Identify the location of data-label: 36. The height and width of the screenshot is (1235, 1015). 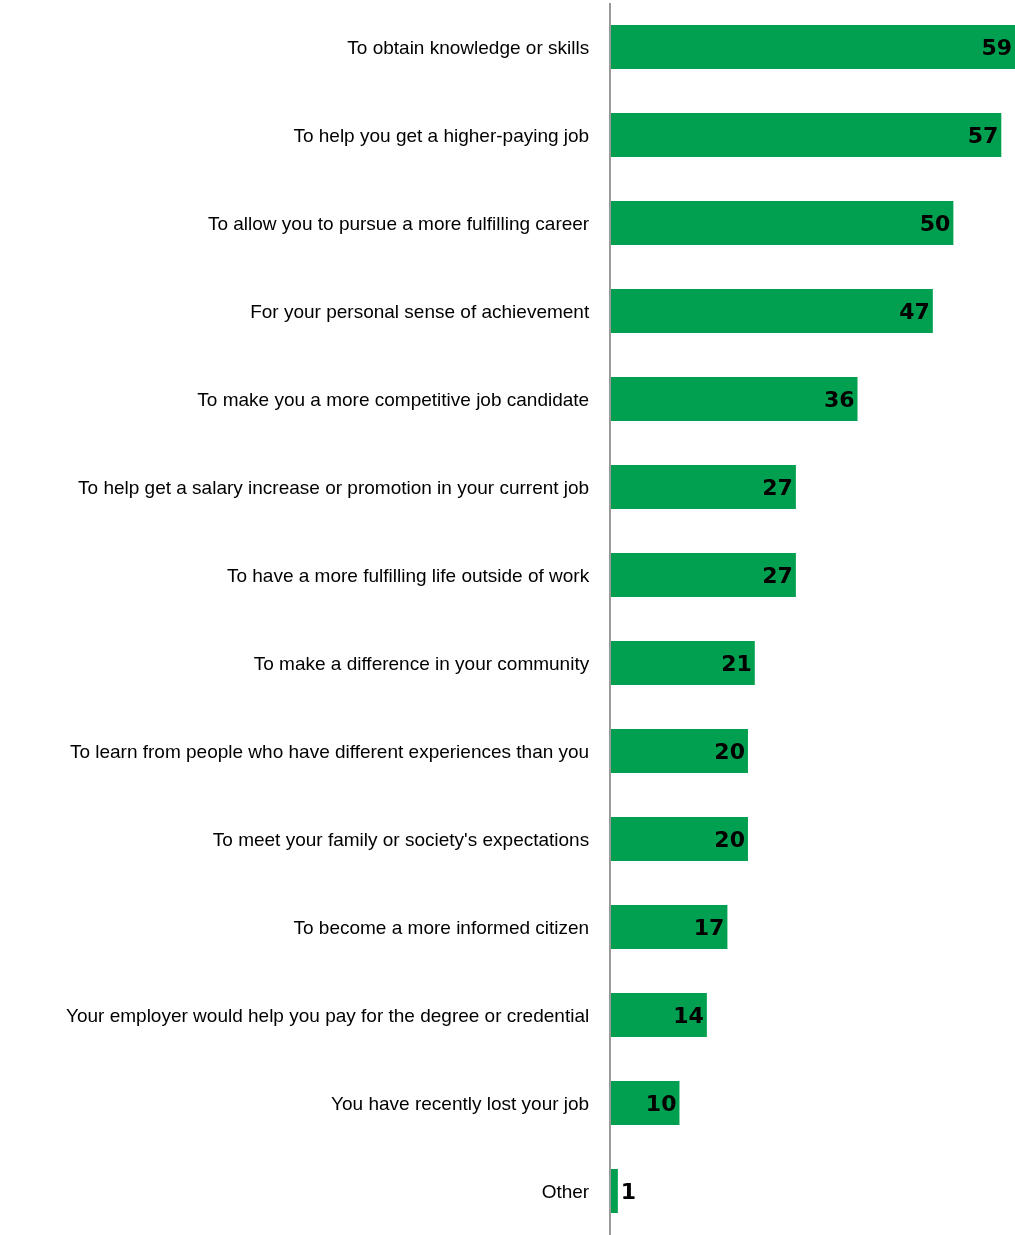
(839, 399).